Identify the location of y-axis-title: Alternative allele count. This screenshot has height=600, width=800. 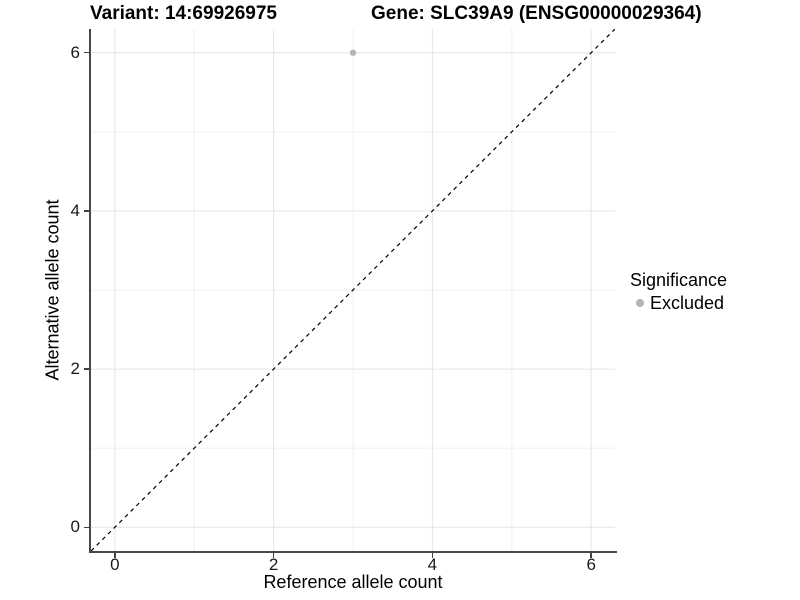
(52, 290).